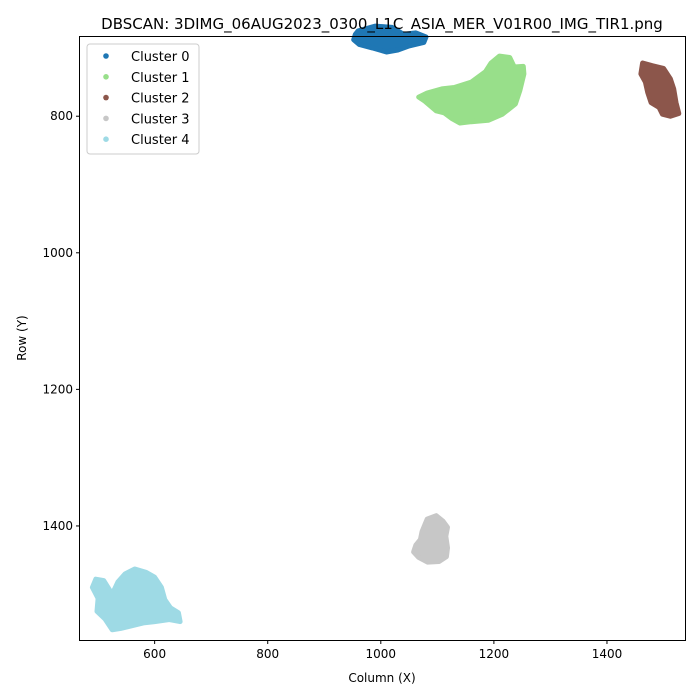 This screenshot has width=700, height=700. I want to click on y-axis-label: Row (Y), so click(22, 337).